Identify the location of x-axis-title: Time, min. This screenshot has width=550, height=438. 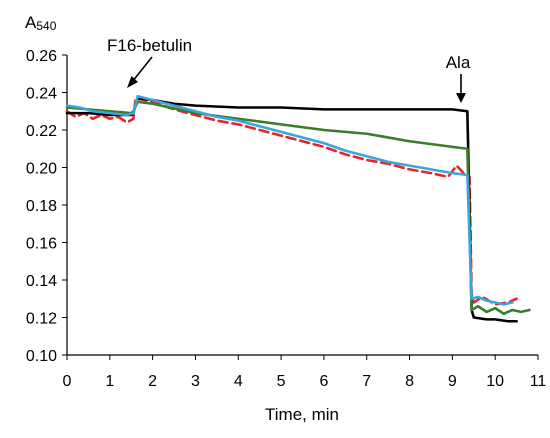
(302, 414).